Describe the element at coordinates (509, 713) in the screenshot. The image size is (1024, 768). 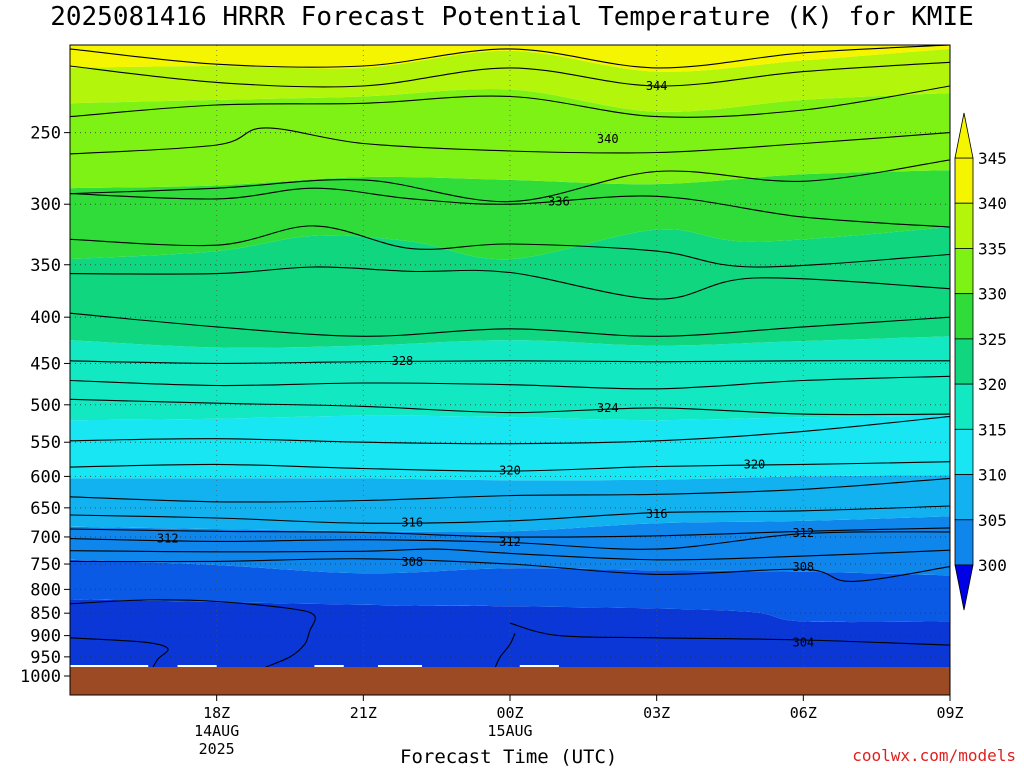
I see `x-tick-label: 00Z` at that location.